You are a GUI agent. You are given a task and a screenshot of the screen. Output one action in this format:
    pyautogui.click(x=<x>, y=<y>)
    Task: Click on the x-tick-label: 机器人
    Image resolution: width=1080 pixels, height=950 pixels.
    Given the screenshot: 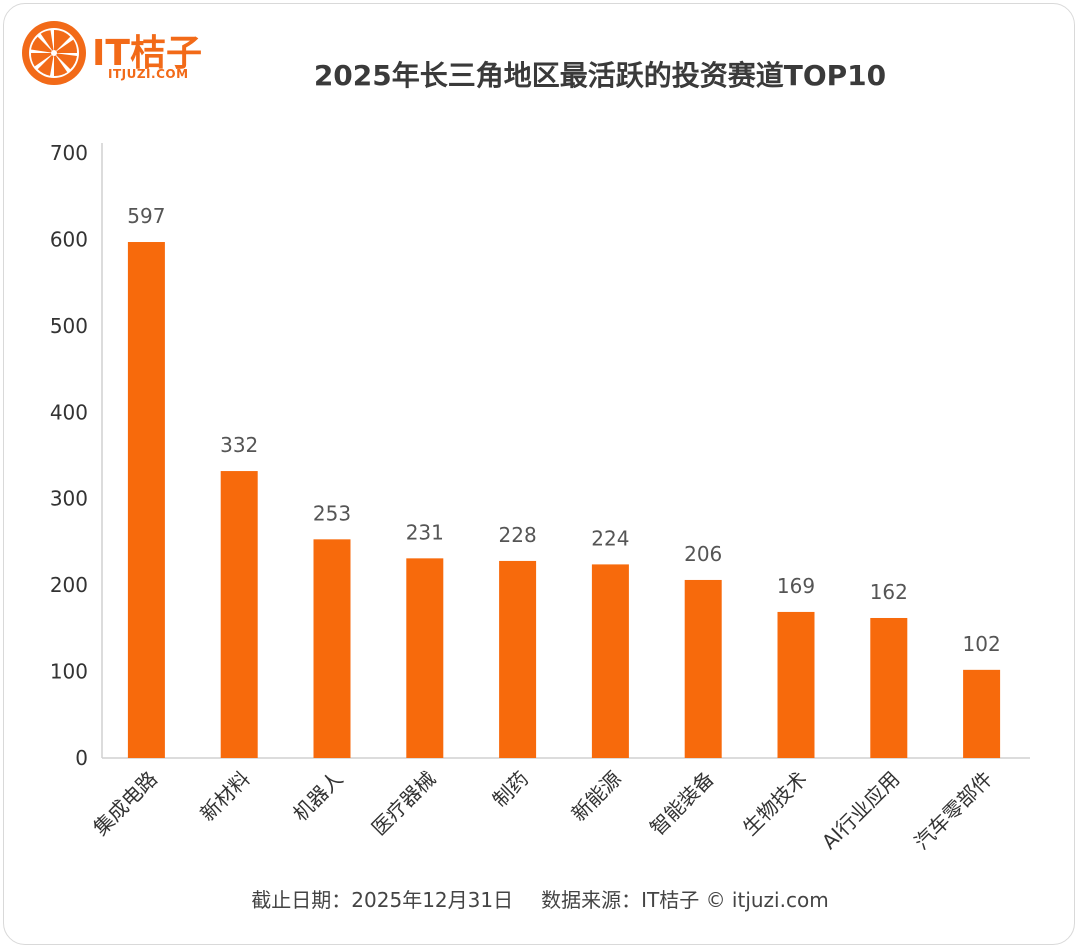 What is the action you would take?
    pyautogui.click(x=317, y=796)
    